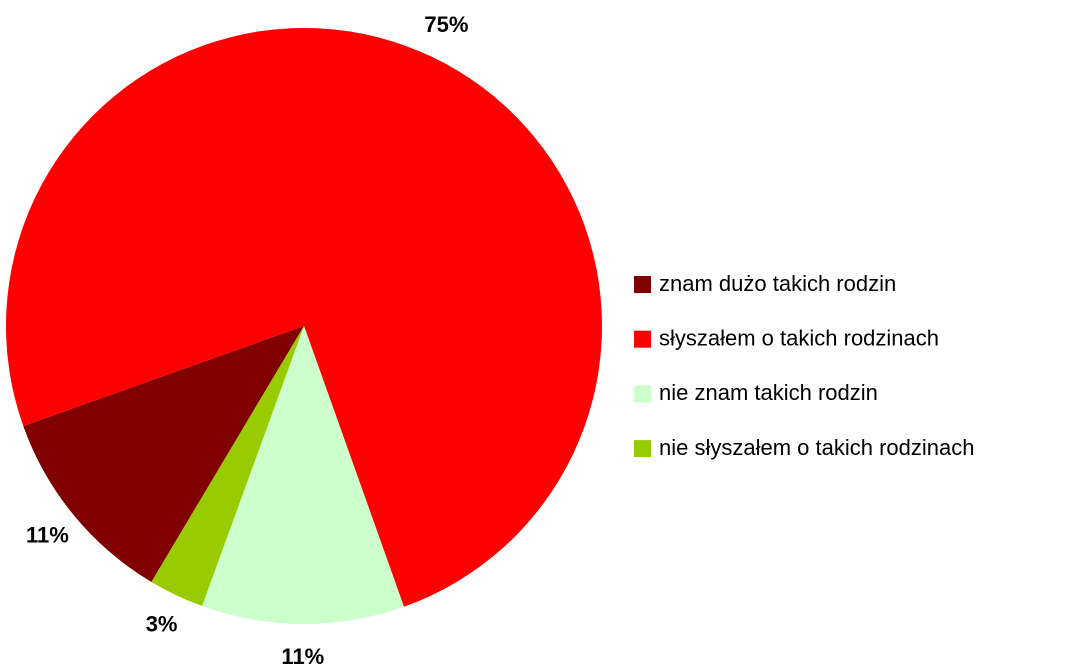  What do you see at coordinates (777, 283) in the screenshot?
I see `legend-label: znam dużo takich rodzin` at bounding box center [777, 283].